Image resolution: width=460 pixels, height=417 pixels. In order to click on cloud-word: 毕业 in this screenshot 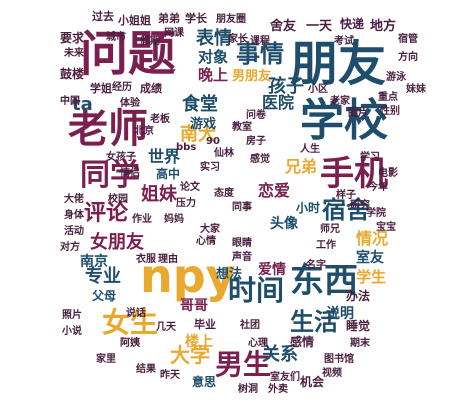, I will do `click(205, 324)`.